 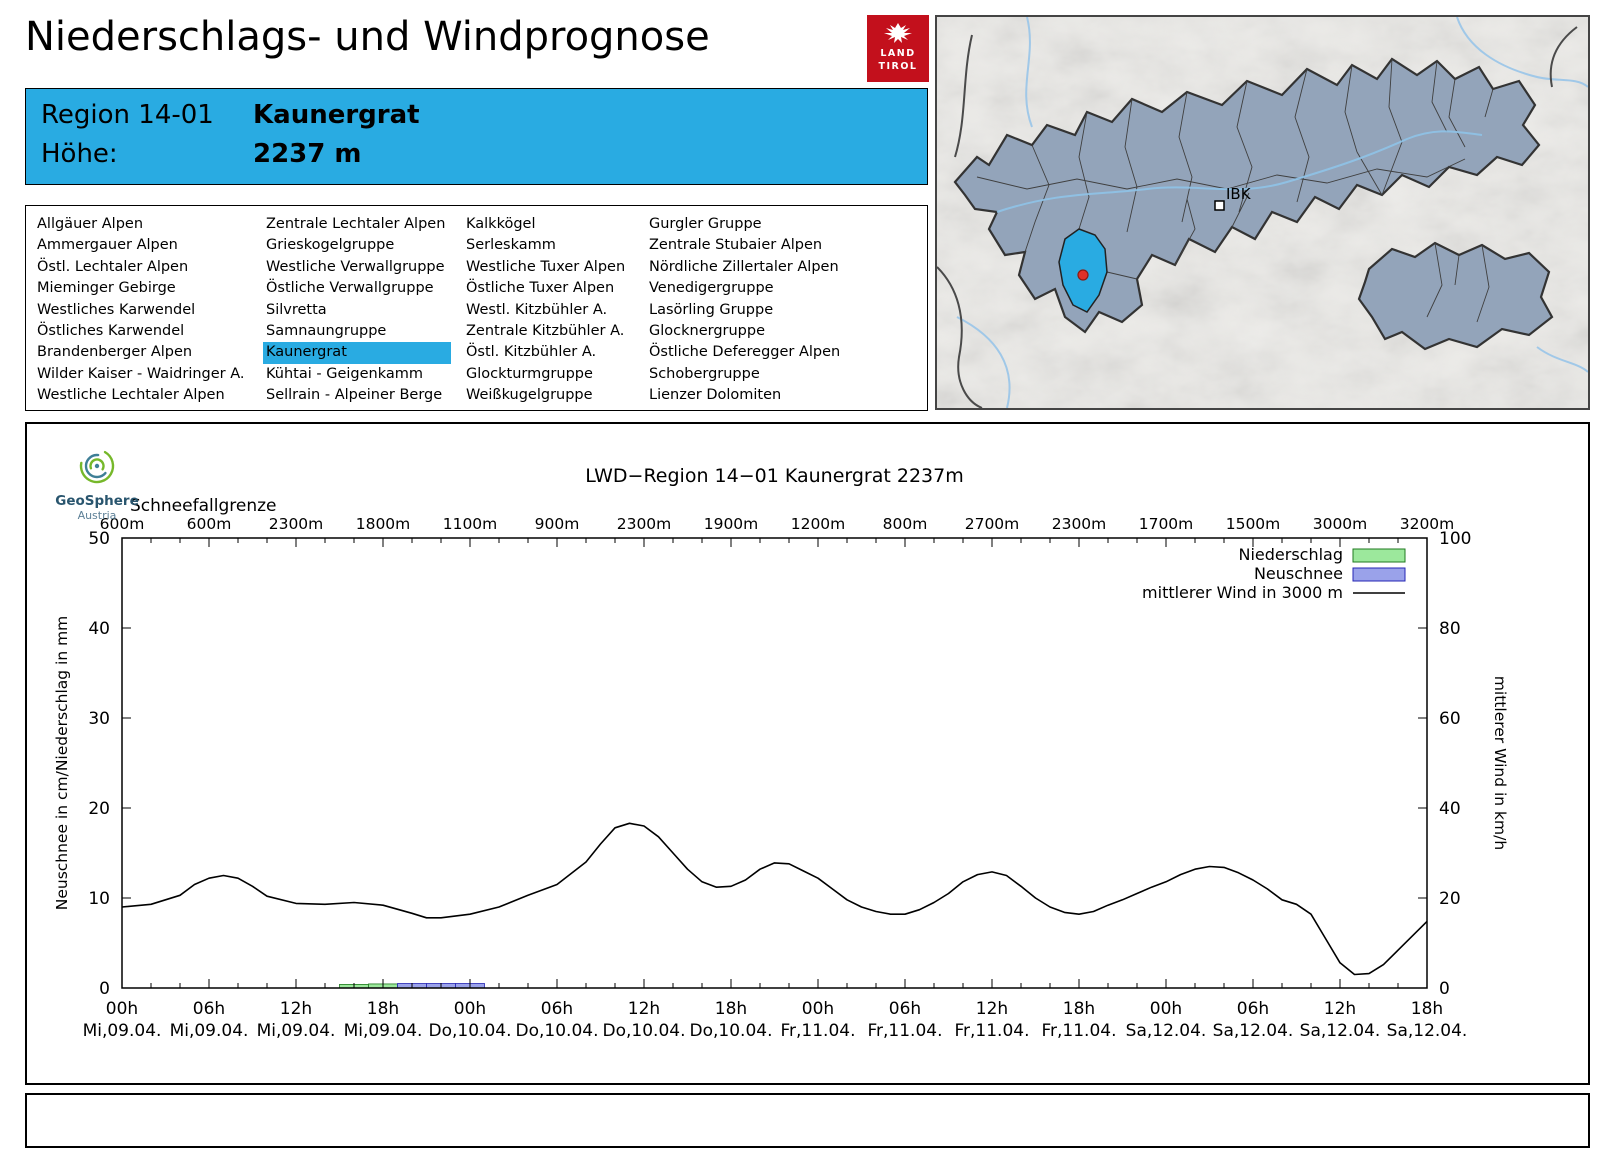 What do you see at coordinates (1242, 592) in the screenshot?
I see `legend-label: mittlerer Wind in 3000 m` at bounding box center [1242, 592].